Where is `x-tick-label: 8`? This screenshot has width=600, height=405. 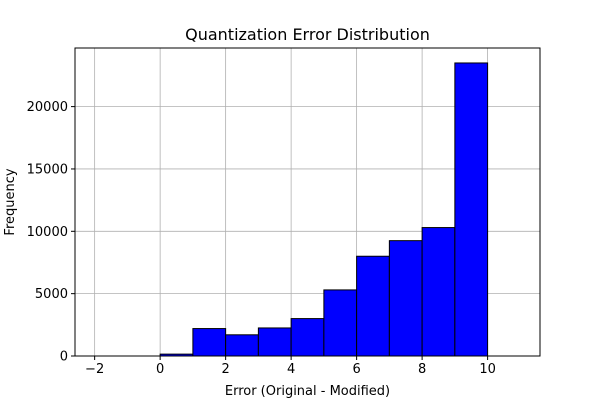 x-tick-label: 8 is located at coordinates (422, 369).